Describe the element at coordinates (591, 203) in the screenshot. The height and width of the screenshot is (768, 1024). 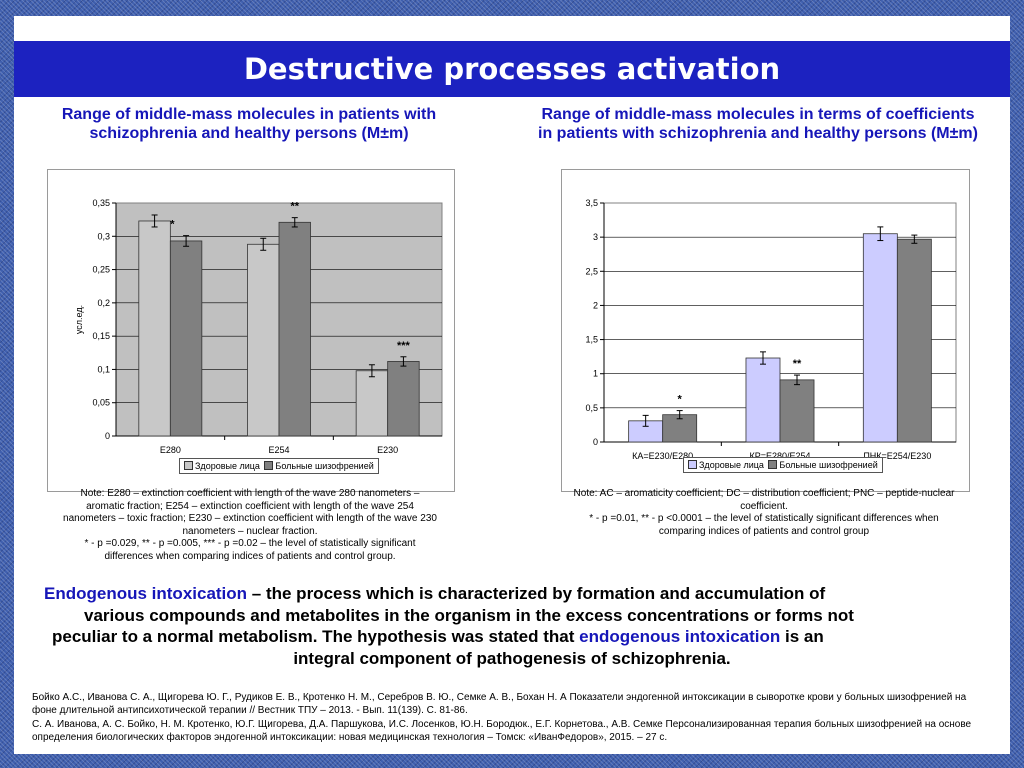
I see `y-tick-label: 3,5` at that location.